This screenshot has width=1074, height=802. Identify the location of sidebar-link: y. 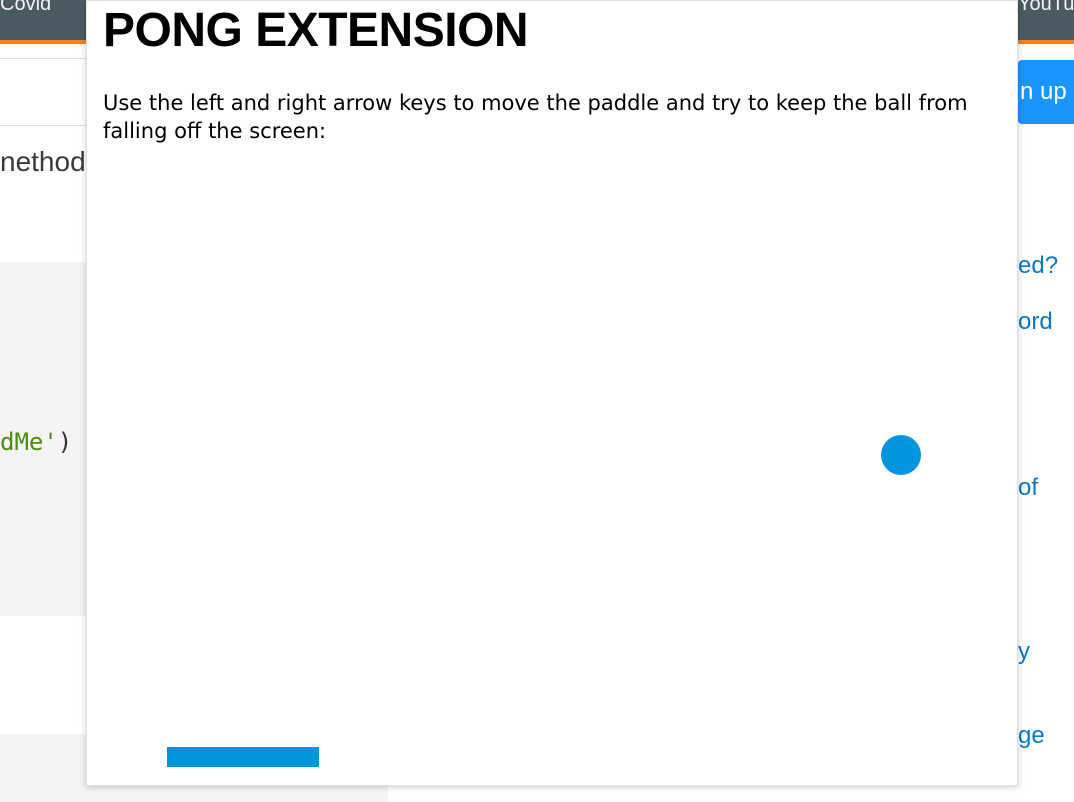
(1024, 651).